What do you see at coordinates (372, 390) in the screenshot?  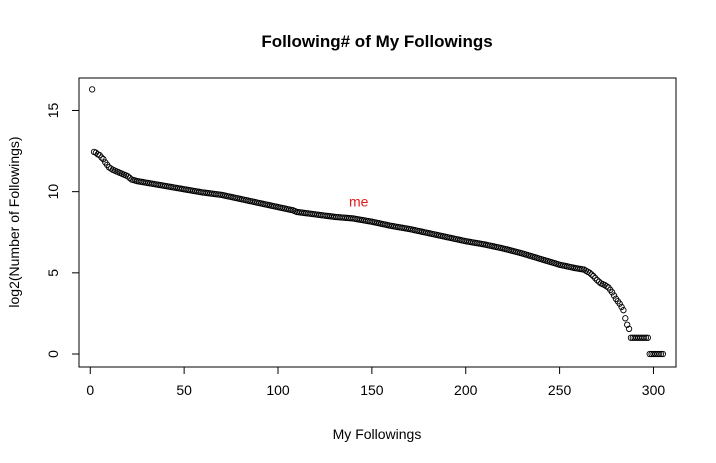 I see `x-tick-label: 150` at bounding box center [372, 390].